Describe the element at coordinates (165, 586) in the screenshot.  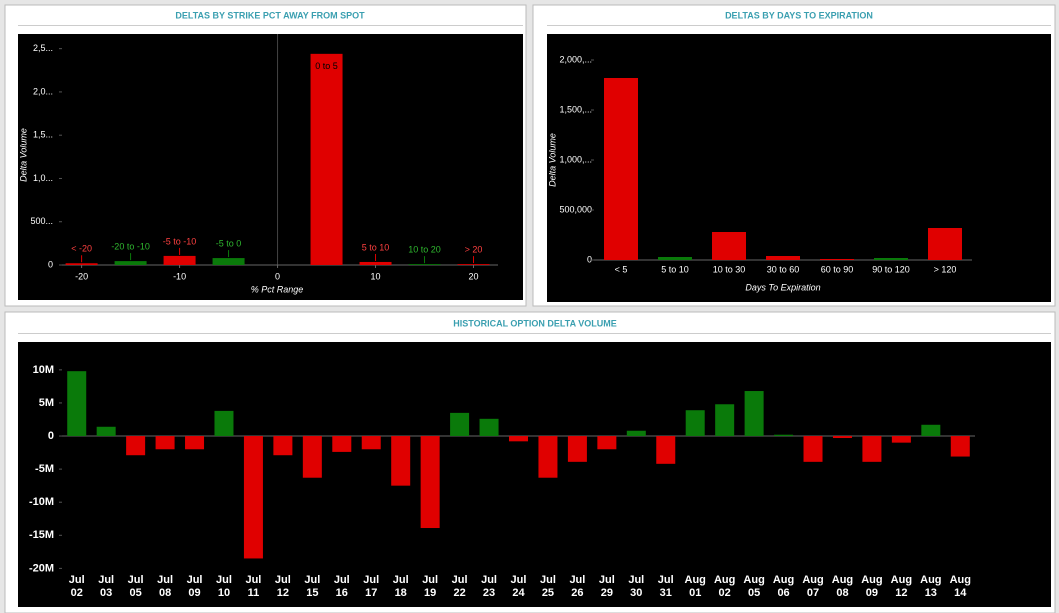
I see `x-tick-label: Jul 08` at that location.